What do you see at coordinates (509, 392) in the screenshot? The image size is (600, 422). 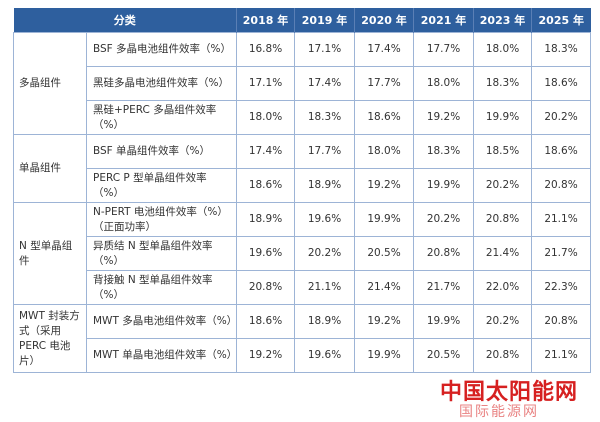 I see `watermark-title: 中国太阳能网` at bounding box center [509, 392].